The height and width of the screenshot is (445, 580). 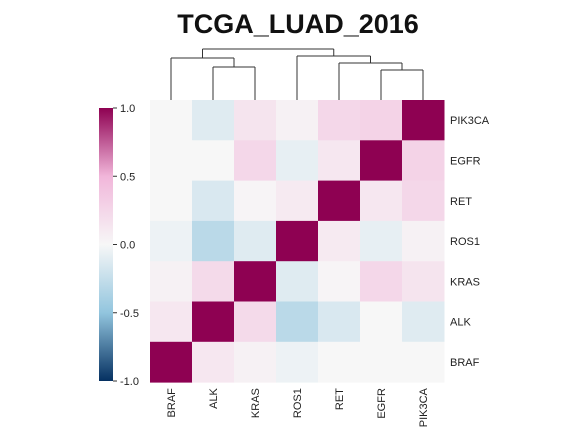 What do you see at coordinates (213, 120) in the screenshot?
I see `heatmap-cell-pik3ca-alk` at bounding box center [213, 120].